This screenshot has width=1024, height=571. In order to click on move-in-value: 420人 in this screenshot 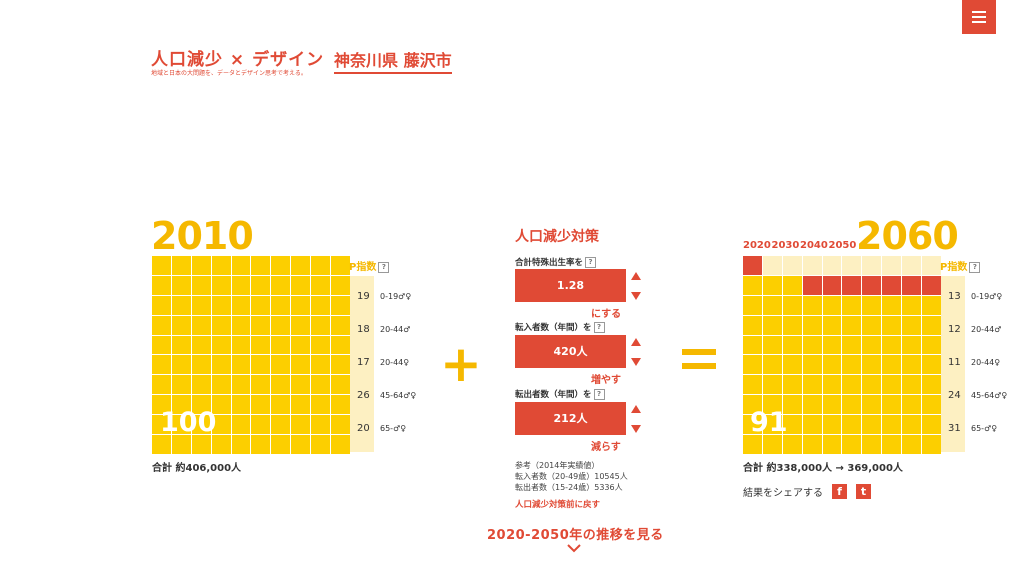, I will do `click(570, 351)`.